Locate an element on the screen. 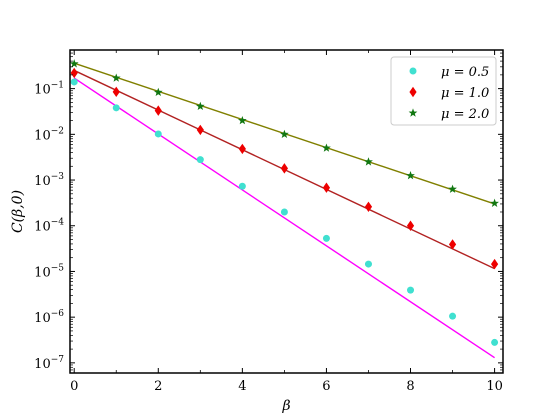  x-tick-label: 10 is located at coordinates (494, 386).